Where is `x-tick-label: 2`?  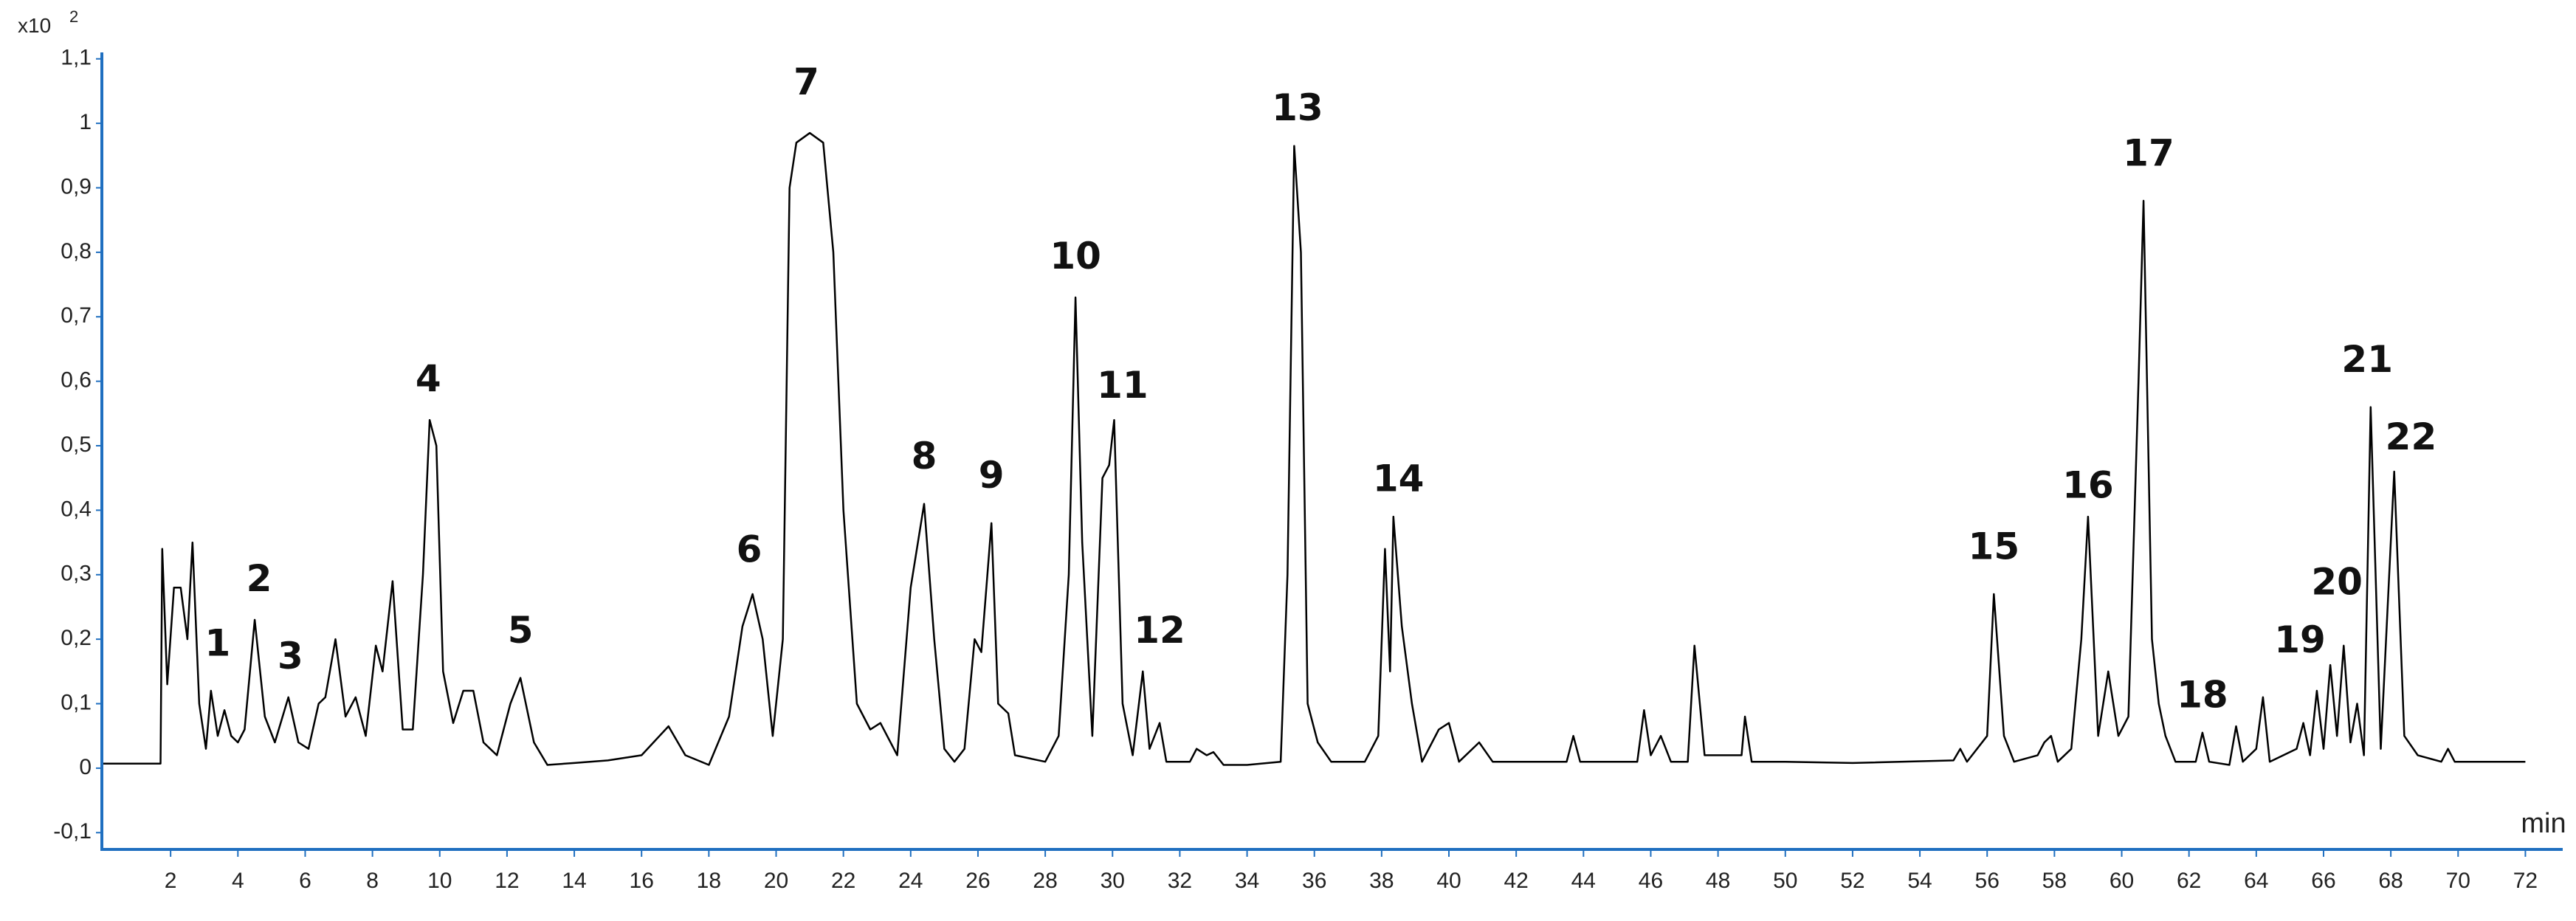 x-tick-label: 2 is located at coordinates (171, 881).